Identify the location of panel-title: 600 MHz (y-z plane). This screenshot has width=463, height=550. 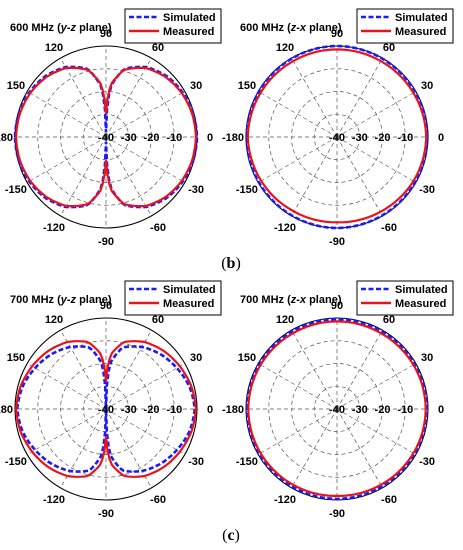
(61, 28).